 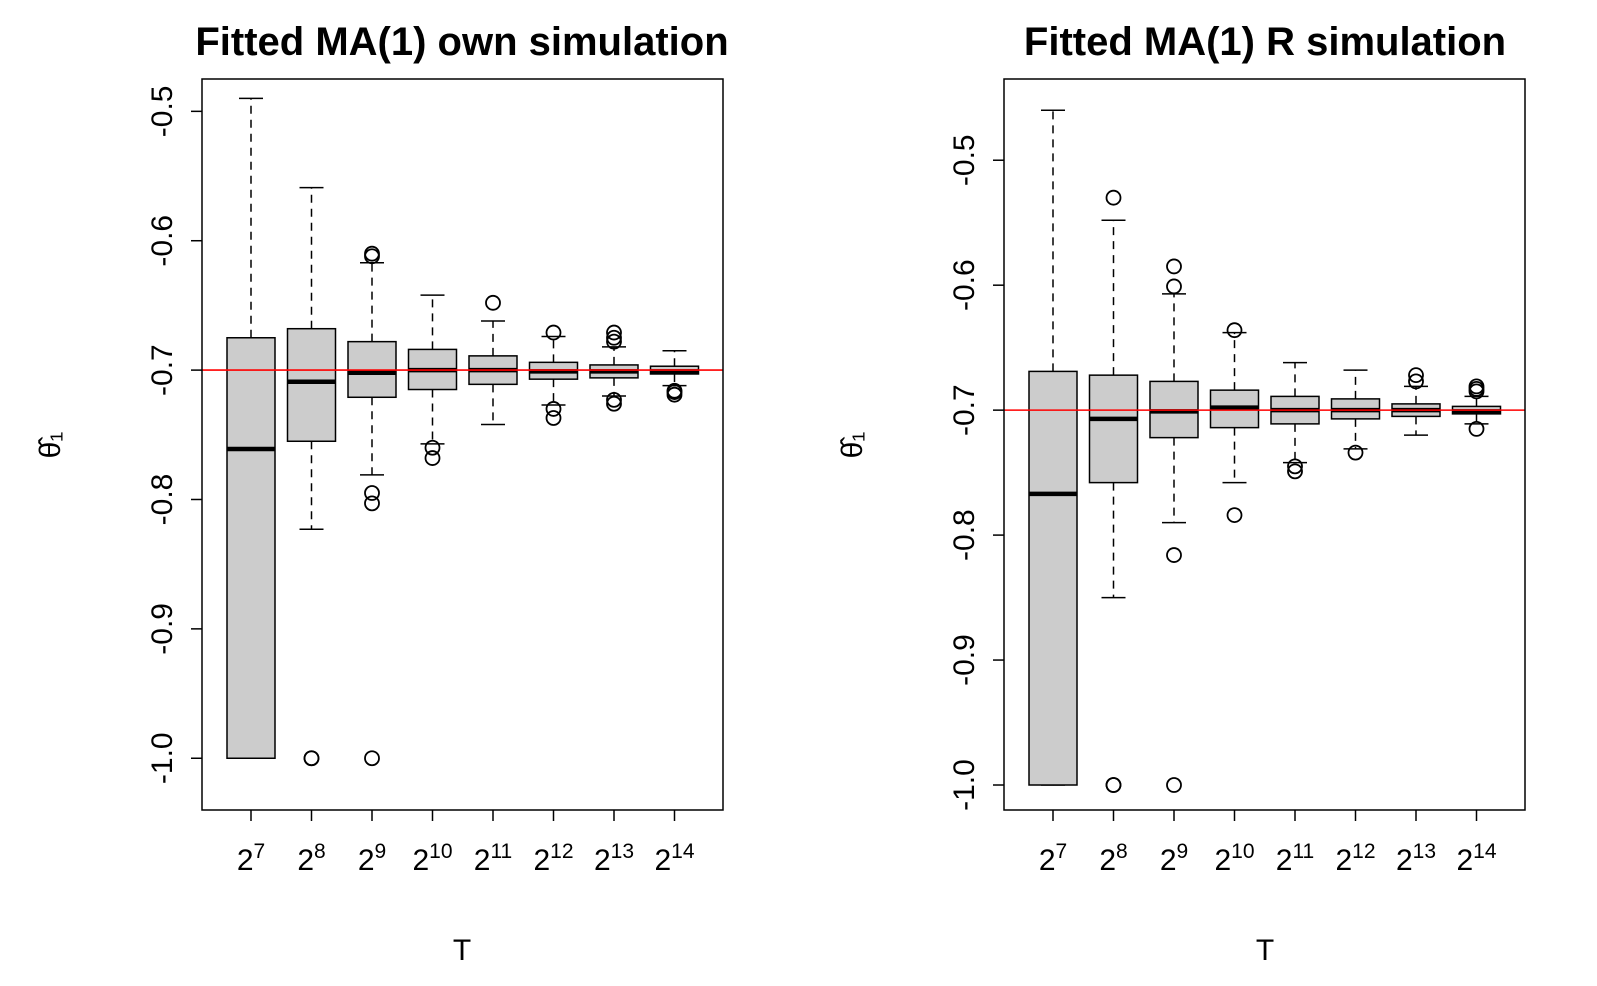 I want to click on chart-title: Fitted MA(1) own simulation, so click(x=461, y=42).